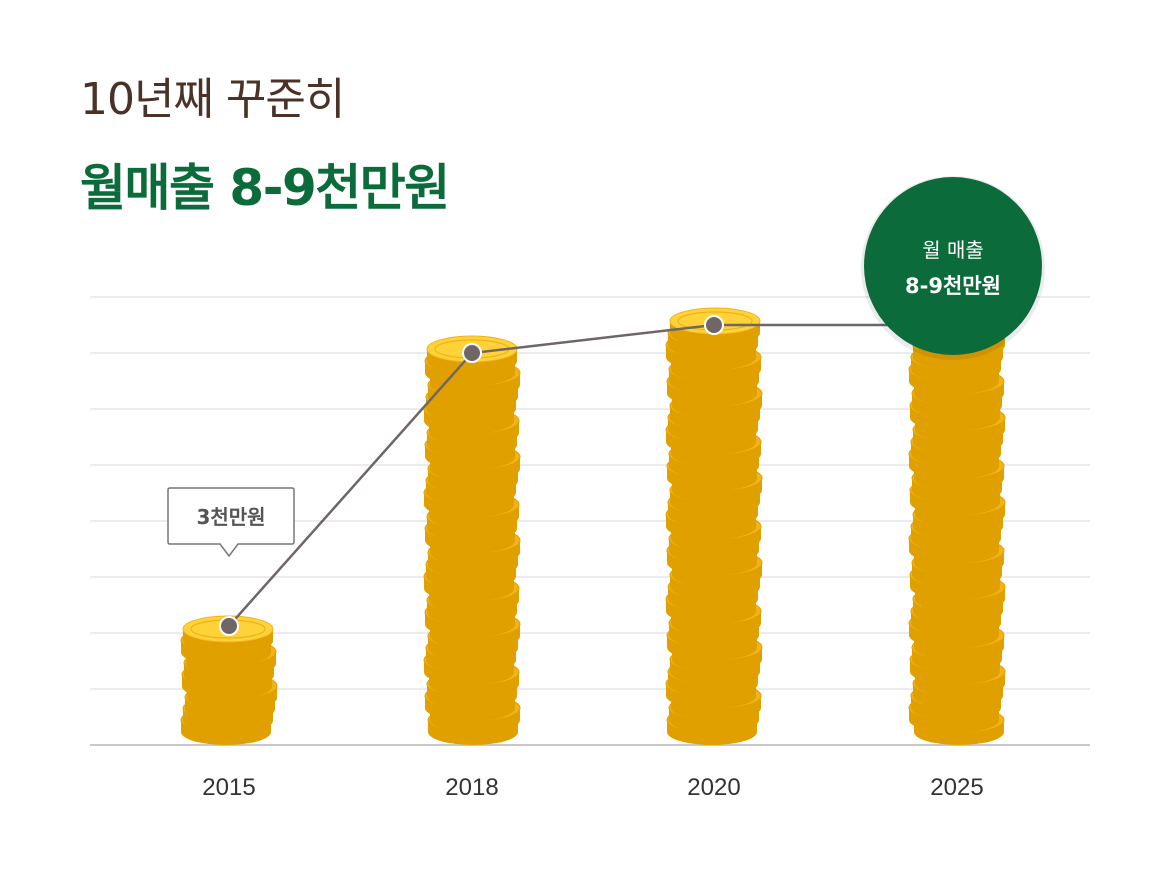 The width and height of the screenshot is (1166, 873). Describe the element at coordinates (472, 540) in the screenshot. I see `bar-coin-stack-2018` at that location.